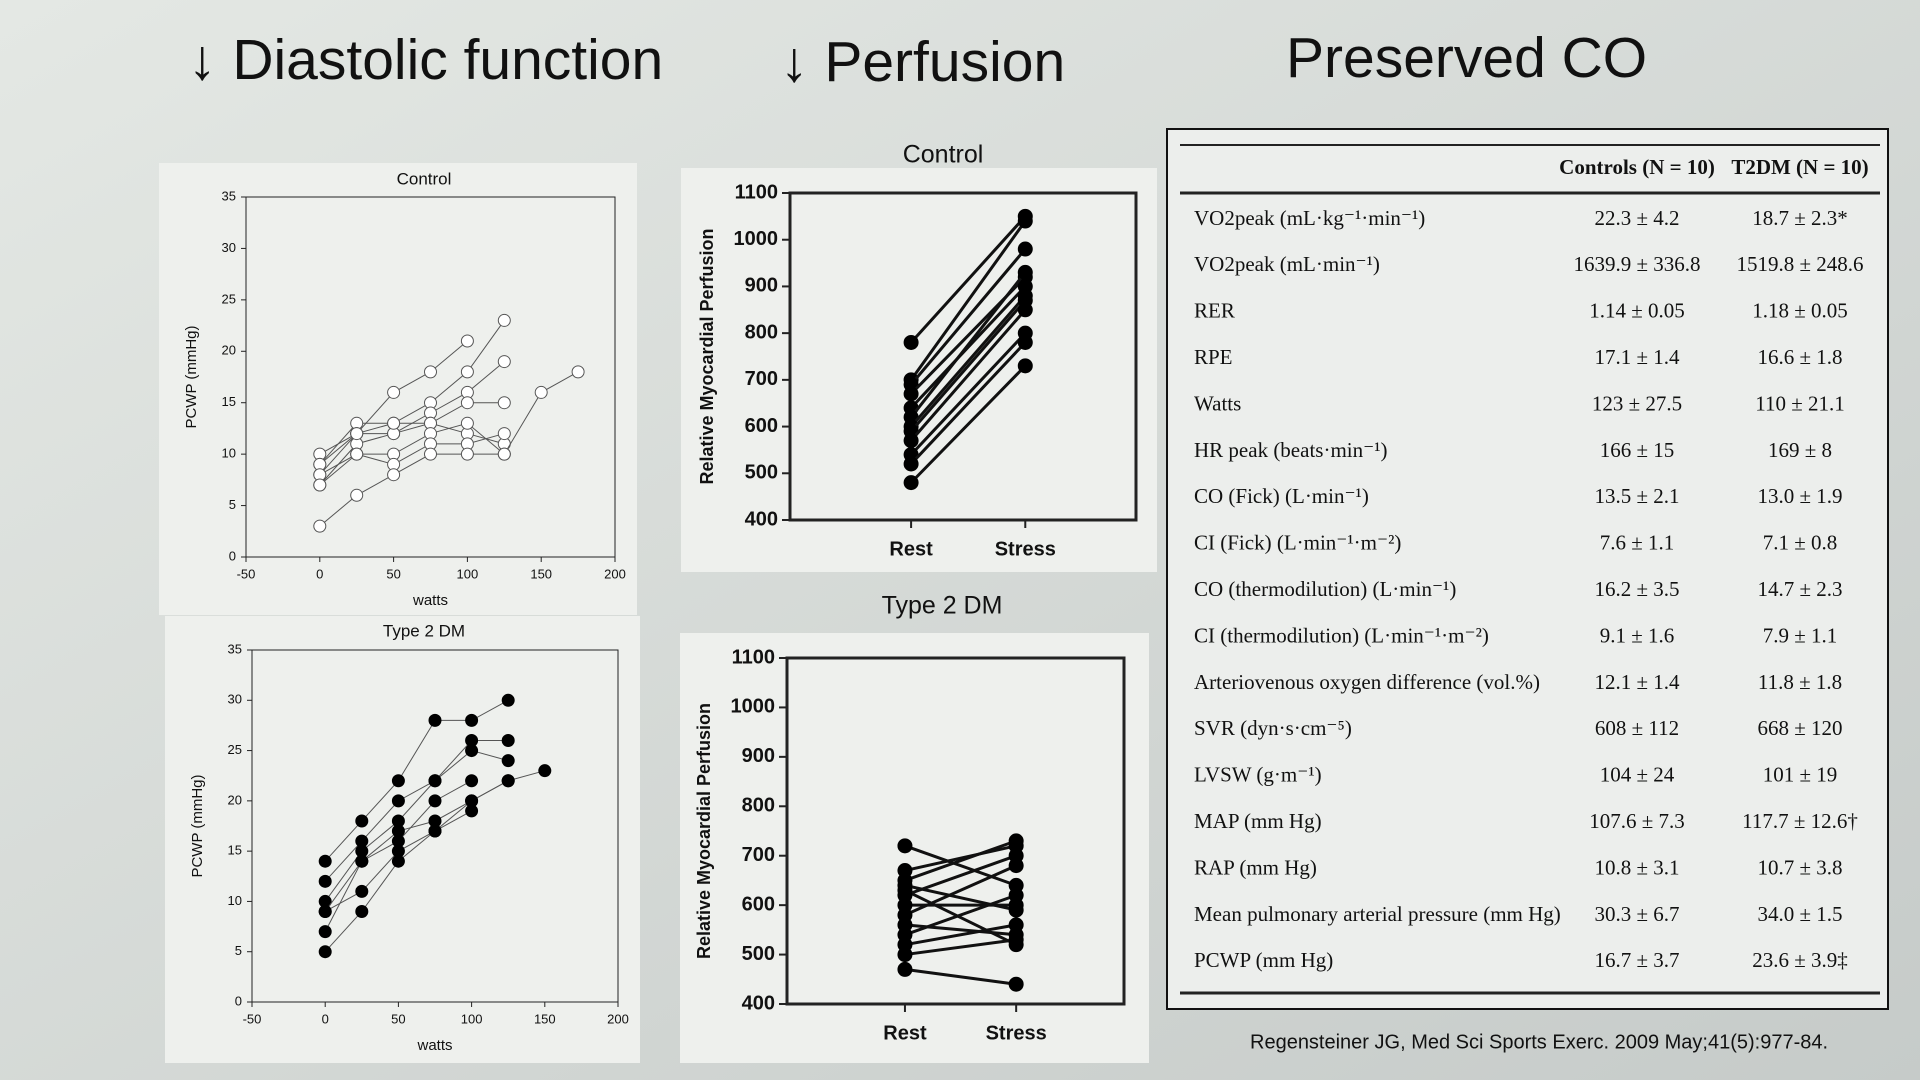  Describe the element at coordinates (1637, 403) in the screenshot. I see `table-cell: 123 ± 27.5` at that location.